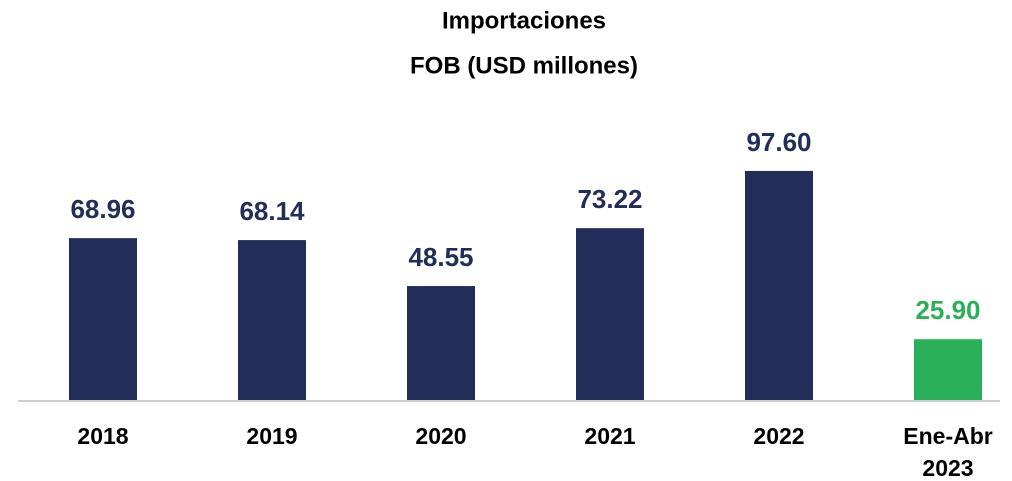 This screenshot has height=481, width=1012. Describe the element at coordinates (609, 436) in the screenshot. I see `x-tick-label: 2021` at that location.